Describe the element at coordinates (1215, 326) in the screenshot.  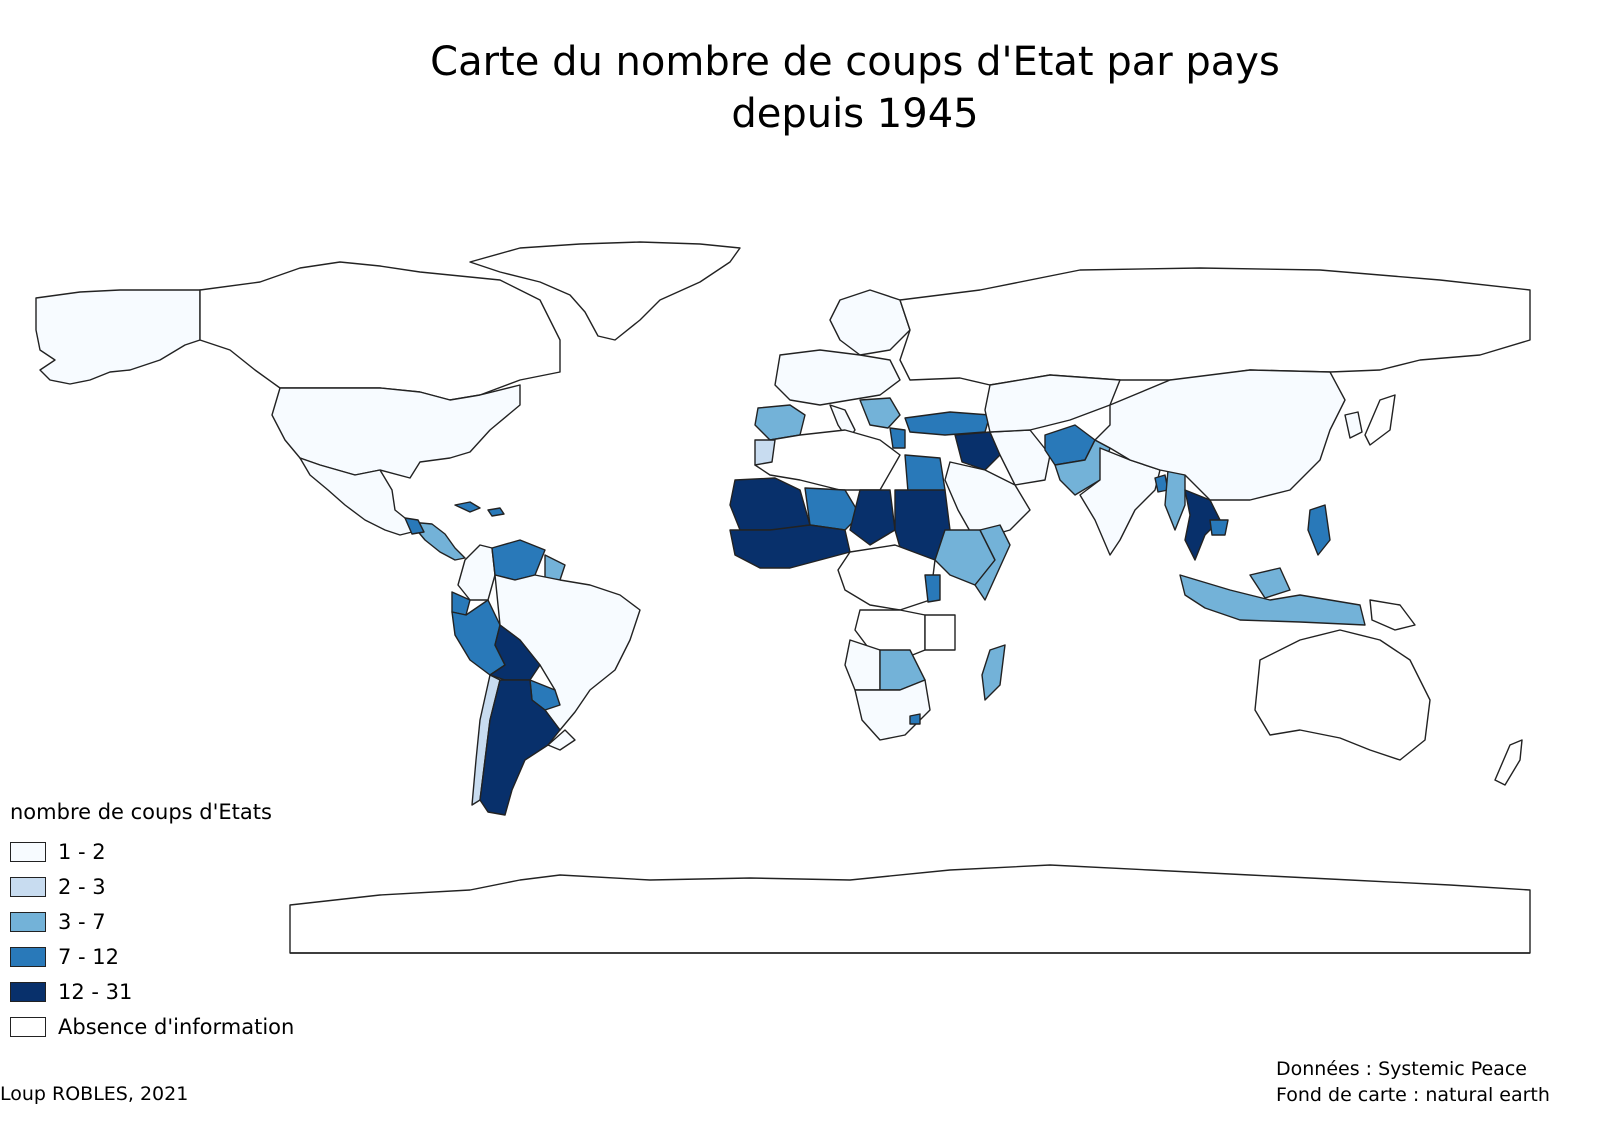
I see `region-russia` at that location.